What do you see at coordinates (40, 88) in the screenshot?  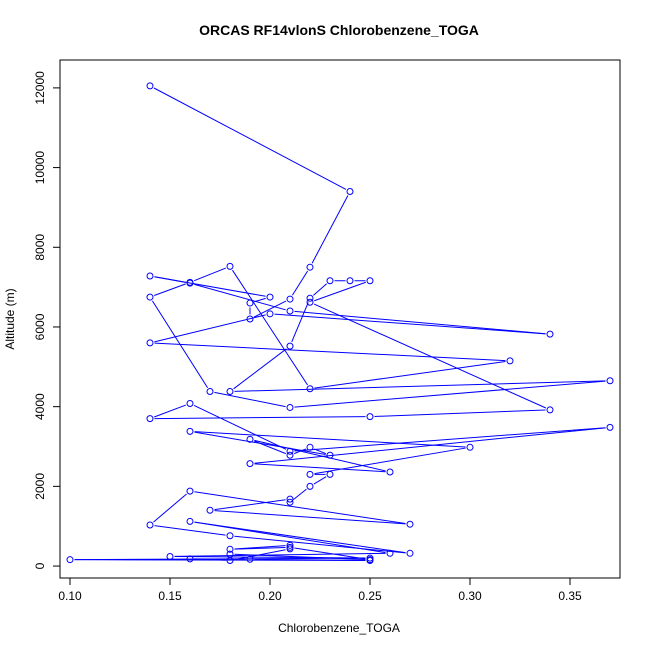 I see `y-tick-label: 12000` at bounding box center [40, 88].